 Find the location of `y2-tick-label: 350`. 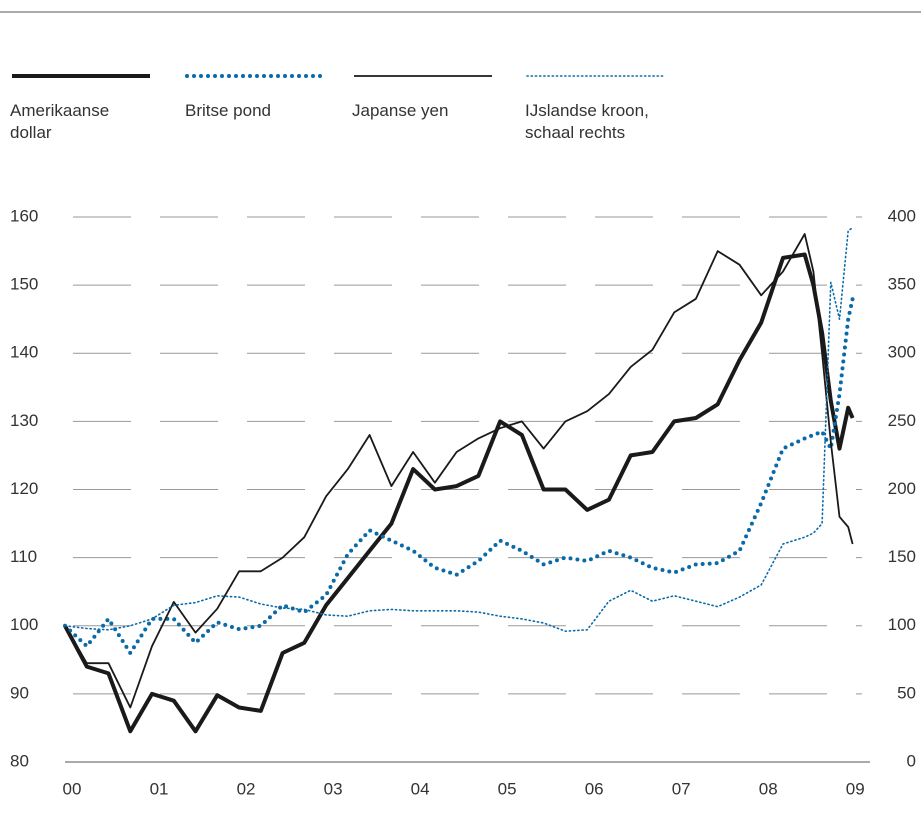

y2-tick-label: 350 is located at coordinates (902, 284).